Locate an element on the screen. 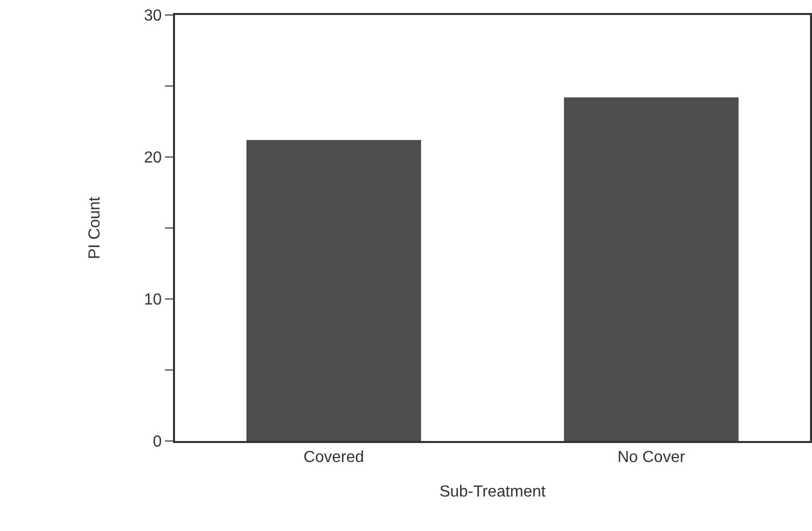 The image size is (812, 531). y-tick-label: 20 is located at coordinates (153, 158).